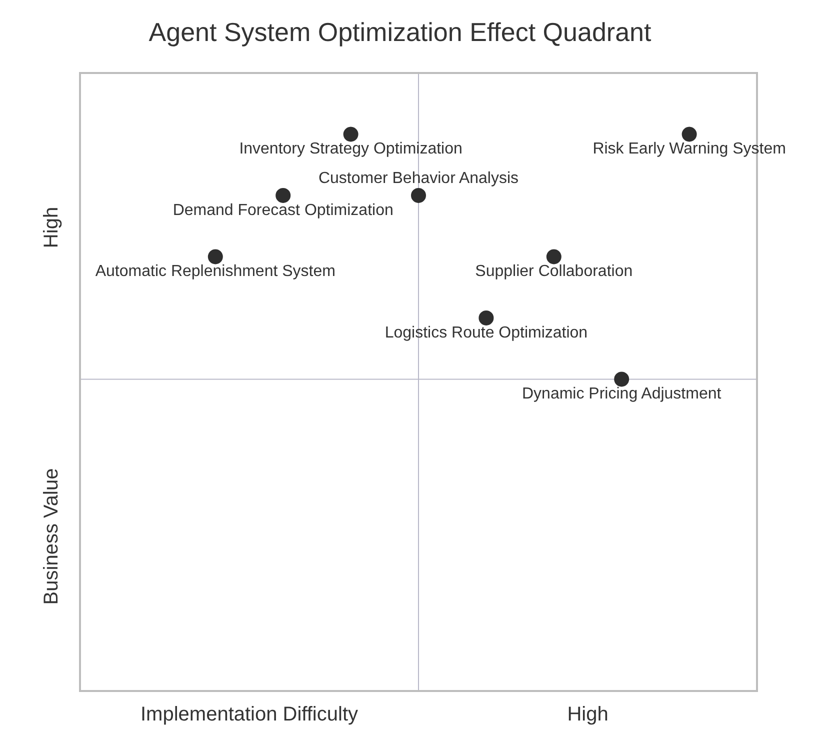 The width and height of the screenshot is (826, 736). Describe the element at coordinates (215, 271) in the screenshot. I see `x-tick-label: Automatic Replenishment System` at that location.